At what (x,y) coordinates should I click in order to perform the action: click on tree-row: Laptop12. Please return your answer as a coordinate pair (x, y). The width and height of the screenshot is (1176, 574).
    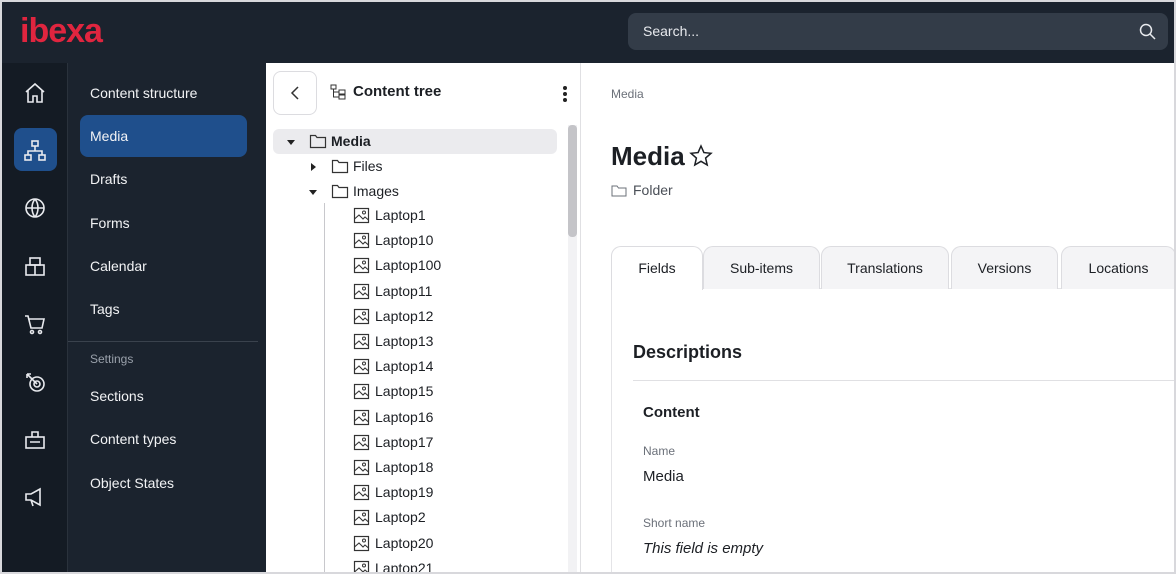
    Looking at the image, I should click on (415, 316).